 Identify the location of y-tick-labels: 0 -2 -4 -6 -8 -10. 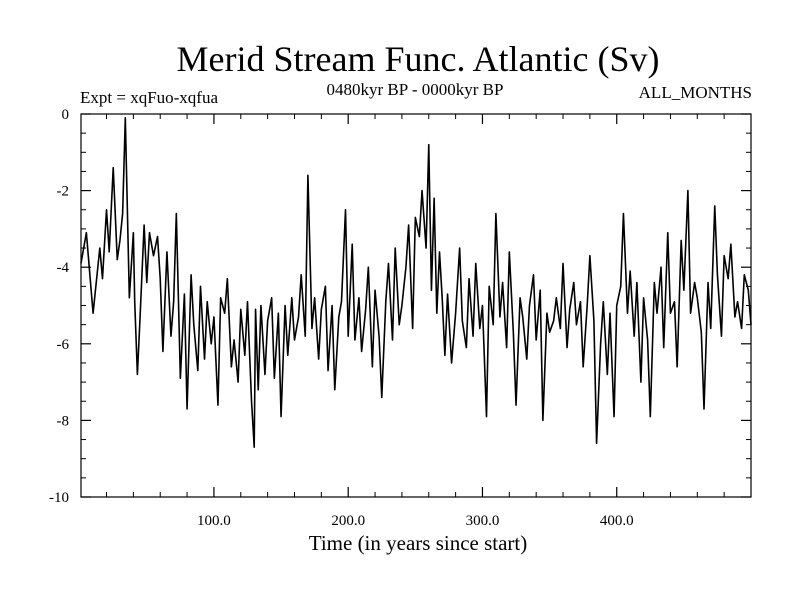
(59, 306).